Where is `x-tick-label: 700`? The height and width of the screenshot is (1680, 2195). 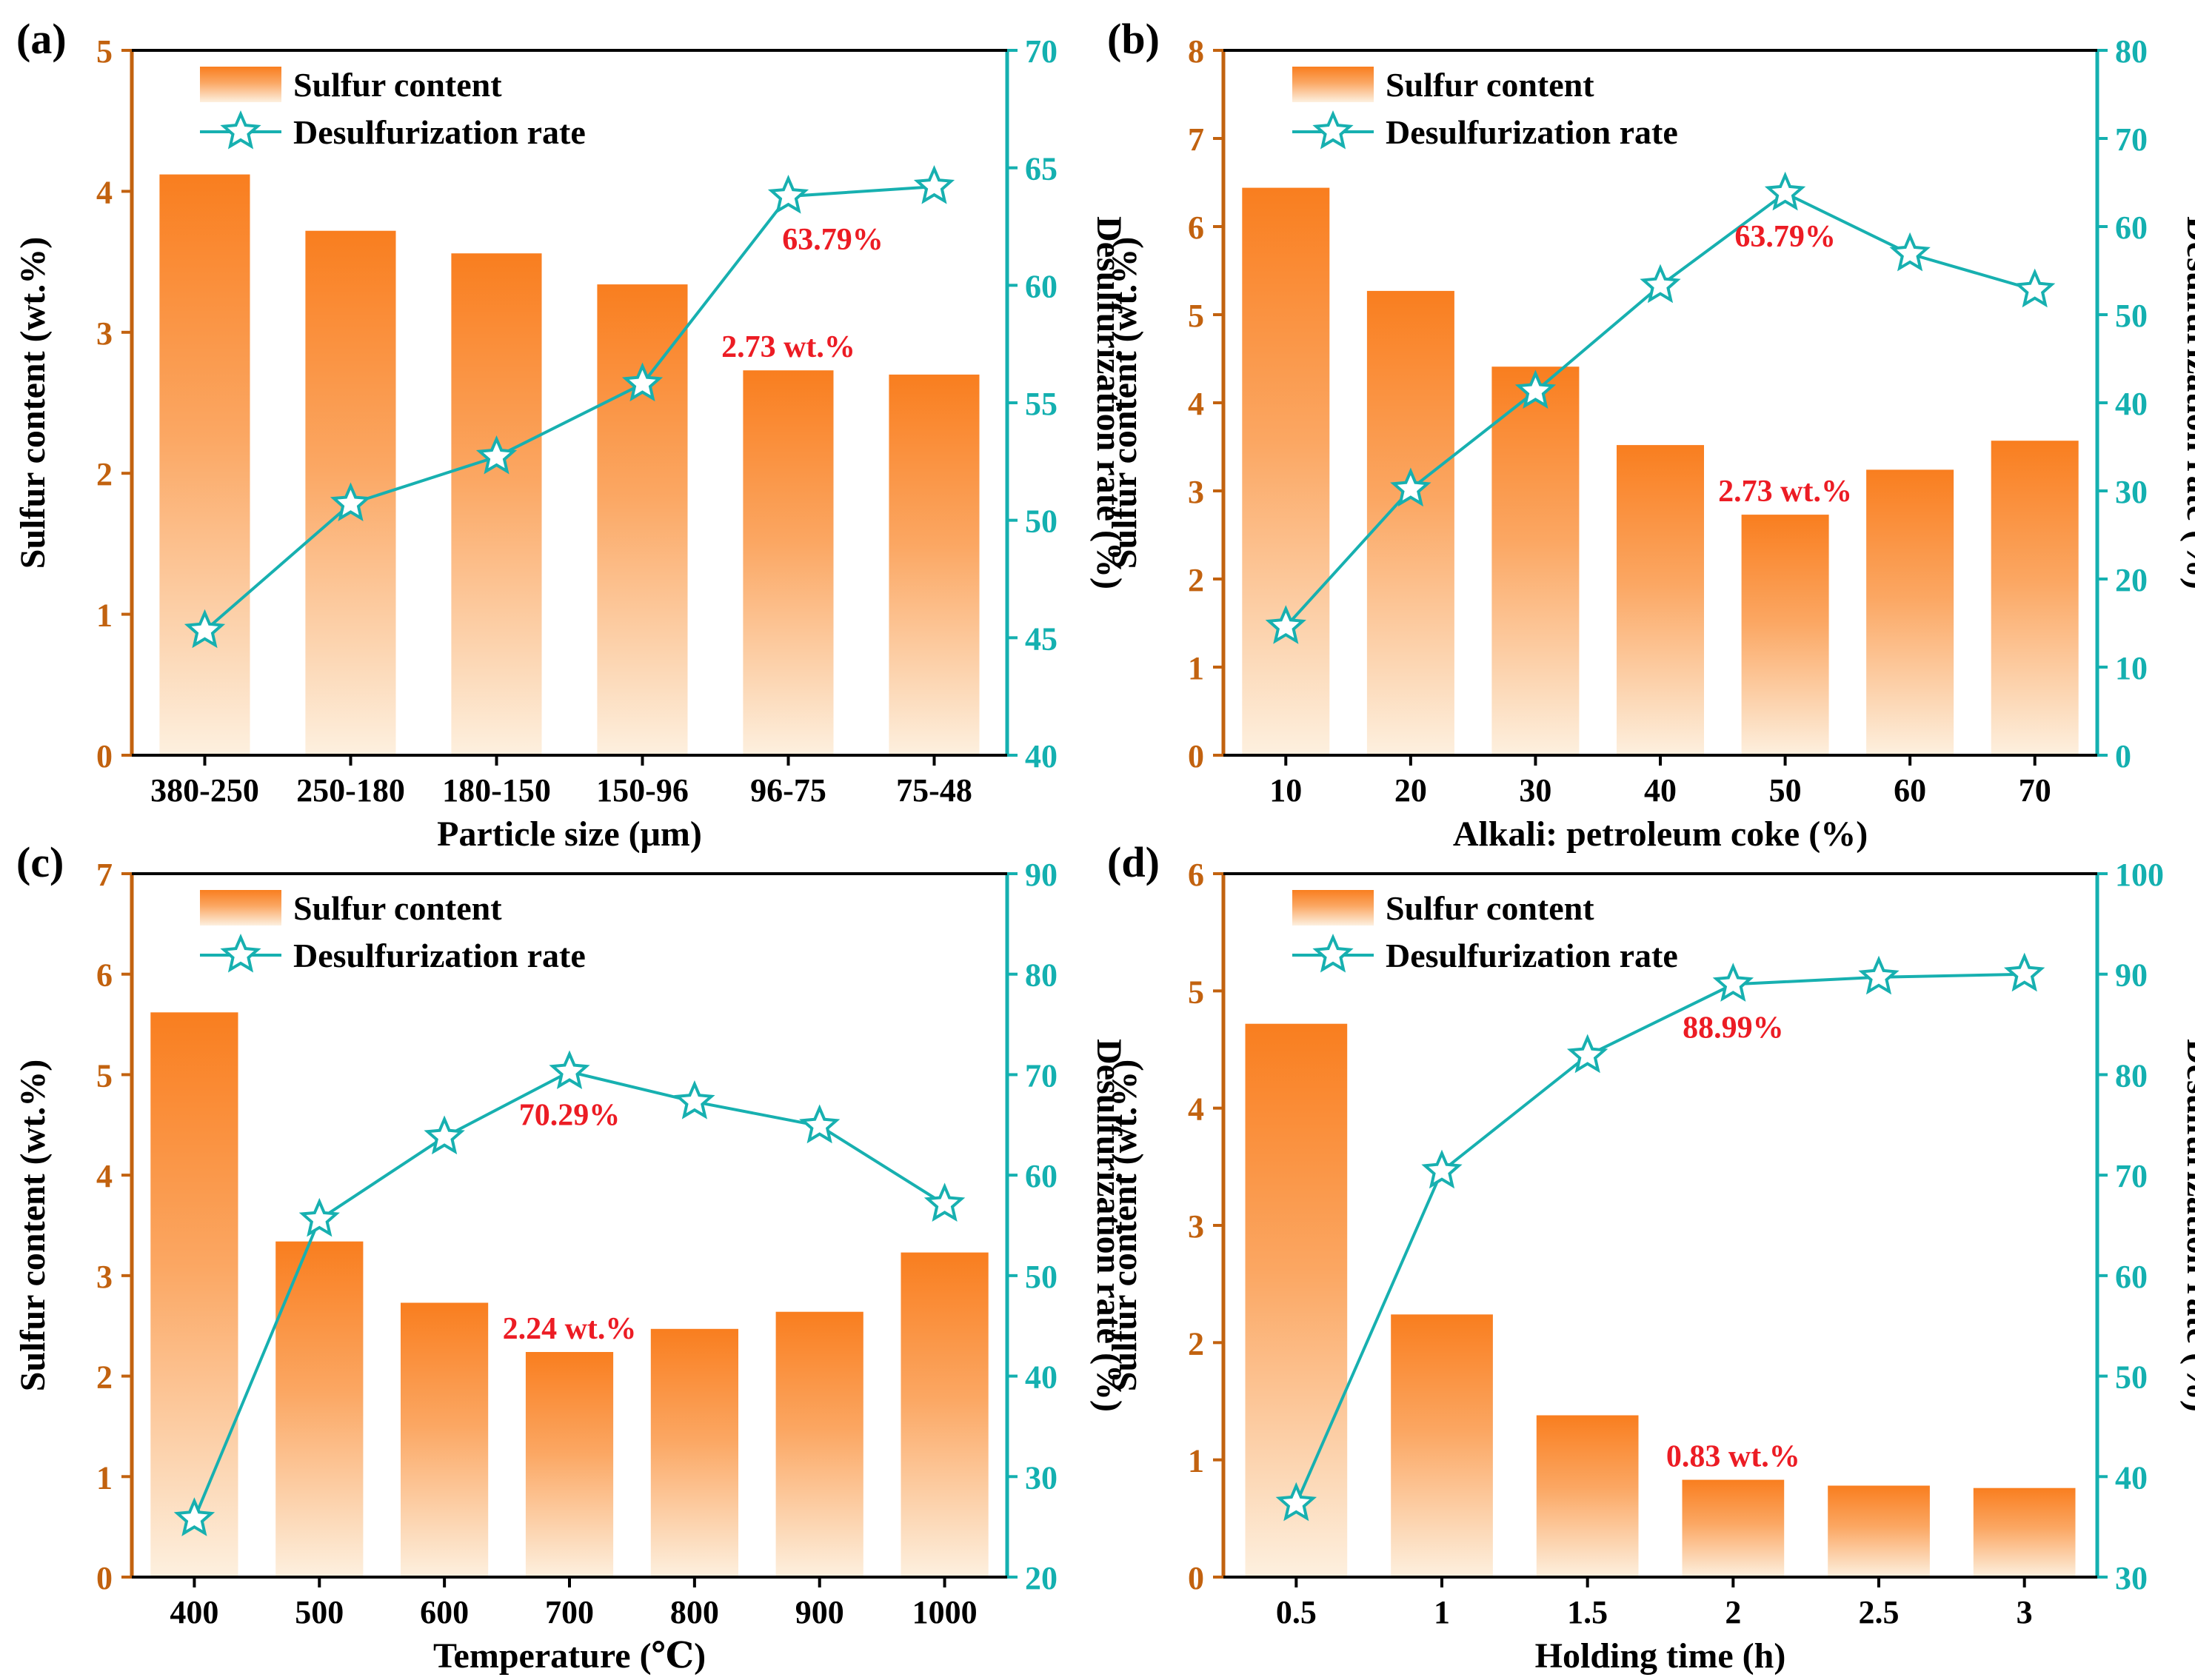
x-tick-label: 700 is located at coordinates (570, 1612).